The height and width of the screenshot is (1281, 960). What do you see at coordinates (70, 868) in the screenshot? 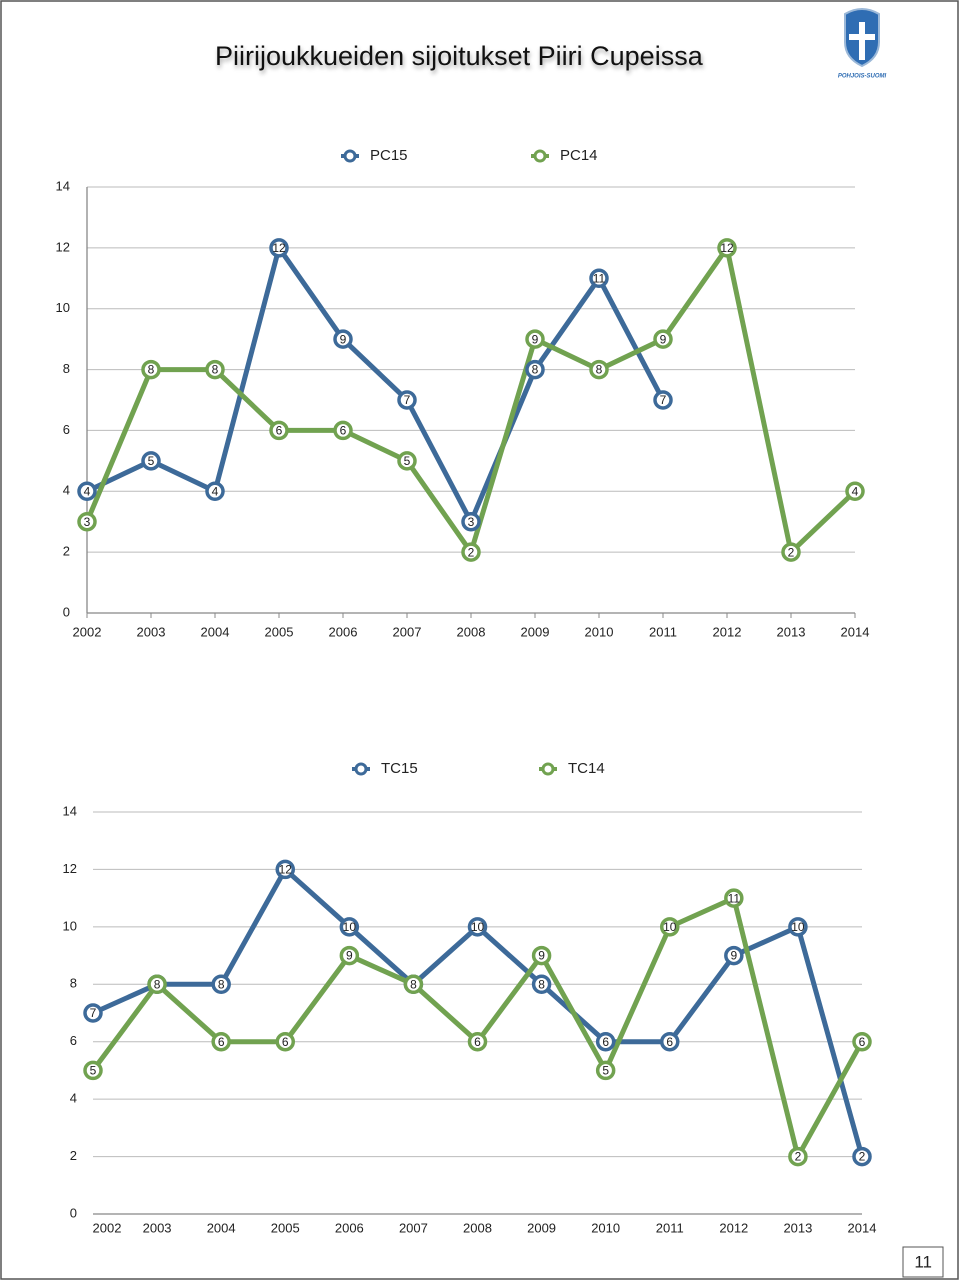
I see `y-tick-label: 12` at bounding box center [70, 868].